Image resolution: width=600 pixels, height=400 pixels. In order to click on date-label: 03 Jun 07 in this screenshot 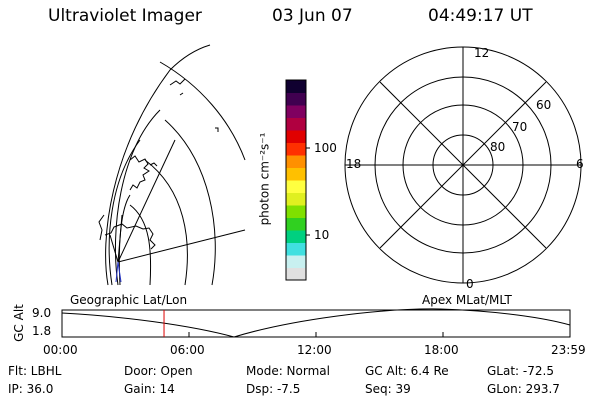, I will do `click(312, 16)`.